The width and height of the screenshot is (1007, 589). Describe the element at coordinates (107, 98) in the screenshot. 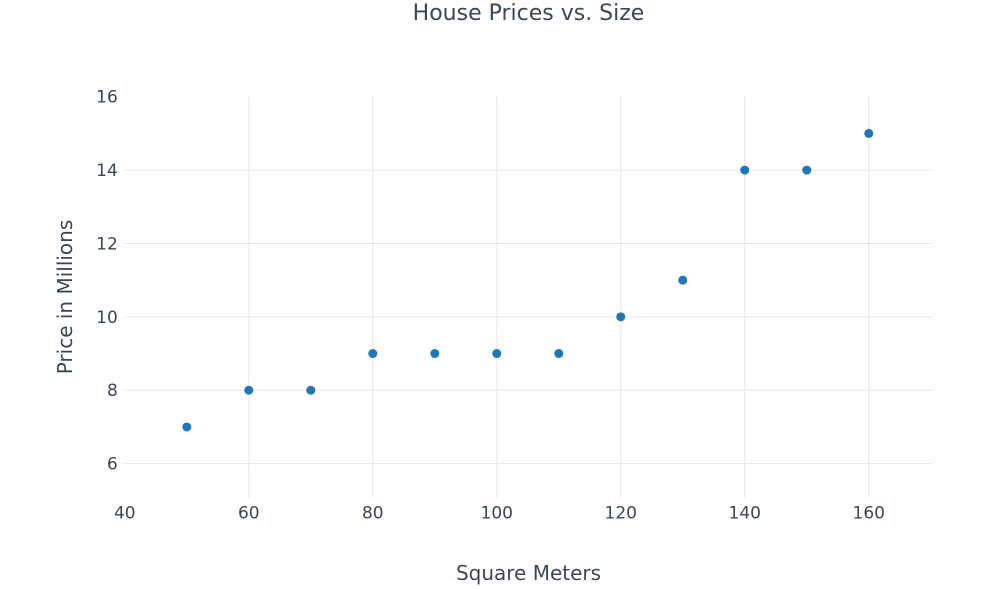

I see `y-tick-label: 16` at that location.